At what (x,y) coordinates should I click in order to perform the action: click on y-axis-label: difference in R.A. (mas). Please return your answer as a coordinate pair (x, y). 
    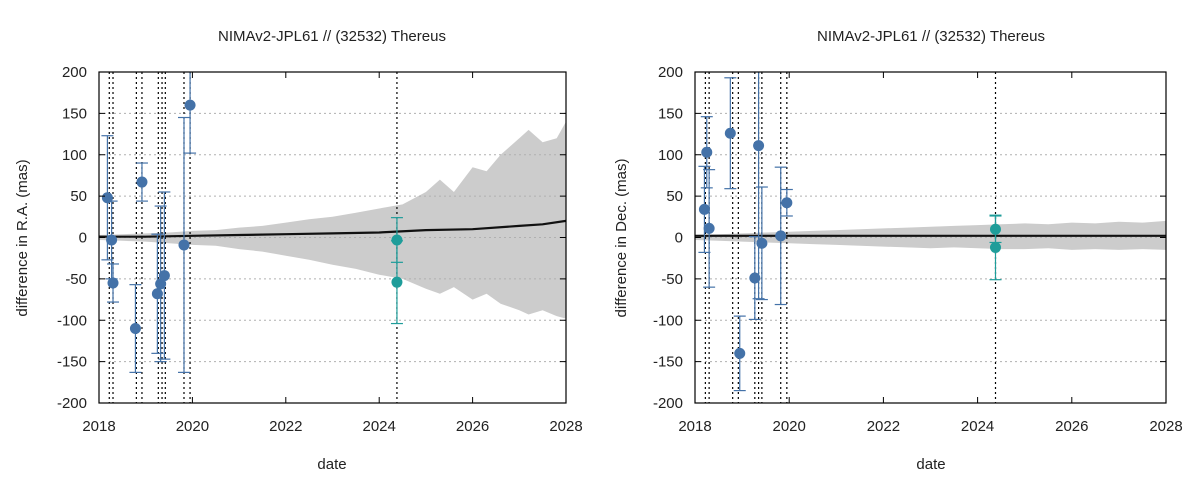
    Looking at the image, I should click on (22, 237).